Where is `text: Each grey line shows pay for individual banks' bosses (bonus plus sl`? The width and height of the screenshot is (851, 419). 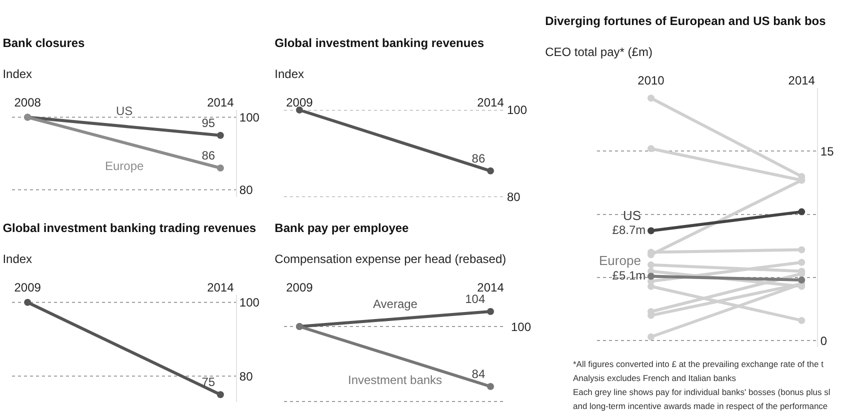 text: Each grey line shows pay for individual banks' bosses (bonus plus sl is located at coordinates (701, 392).